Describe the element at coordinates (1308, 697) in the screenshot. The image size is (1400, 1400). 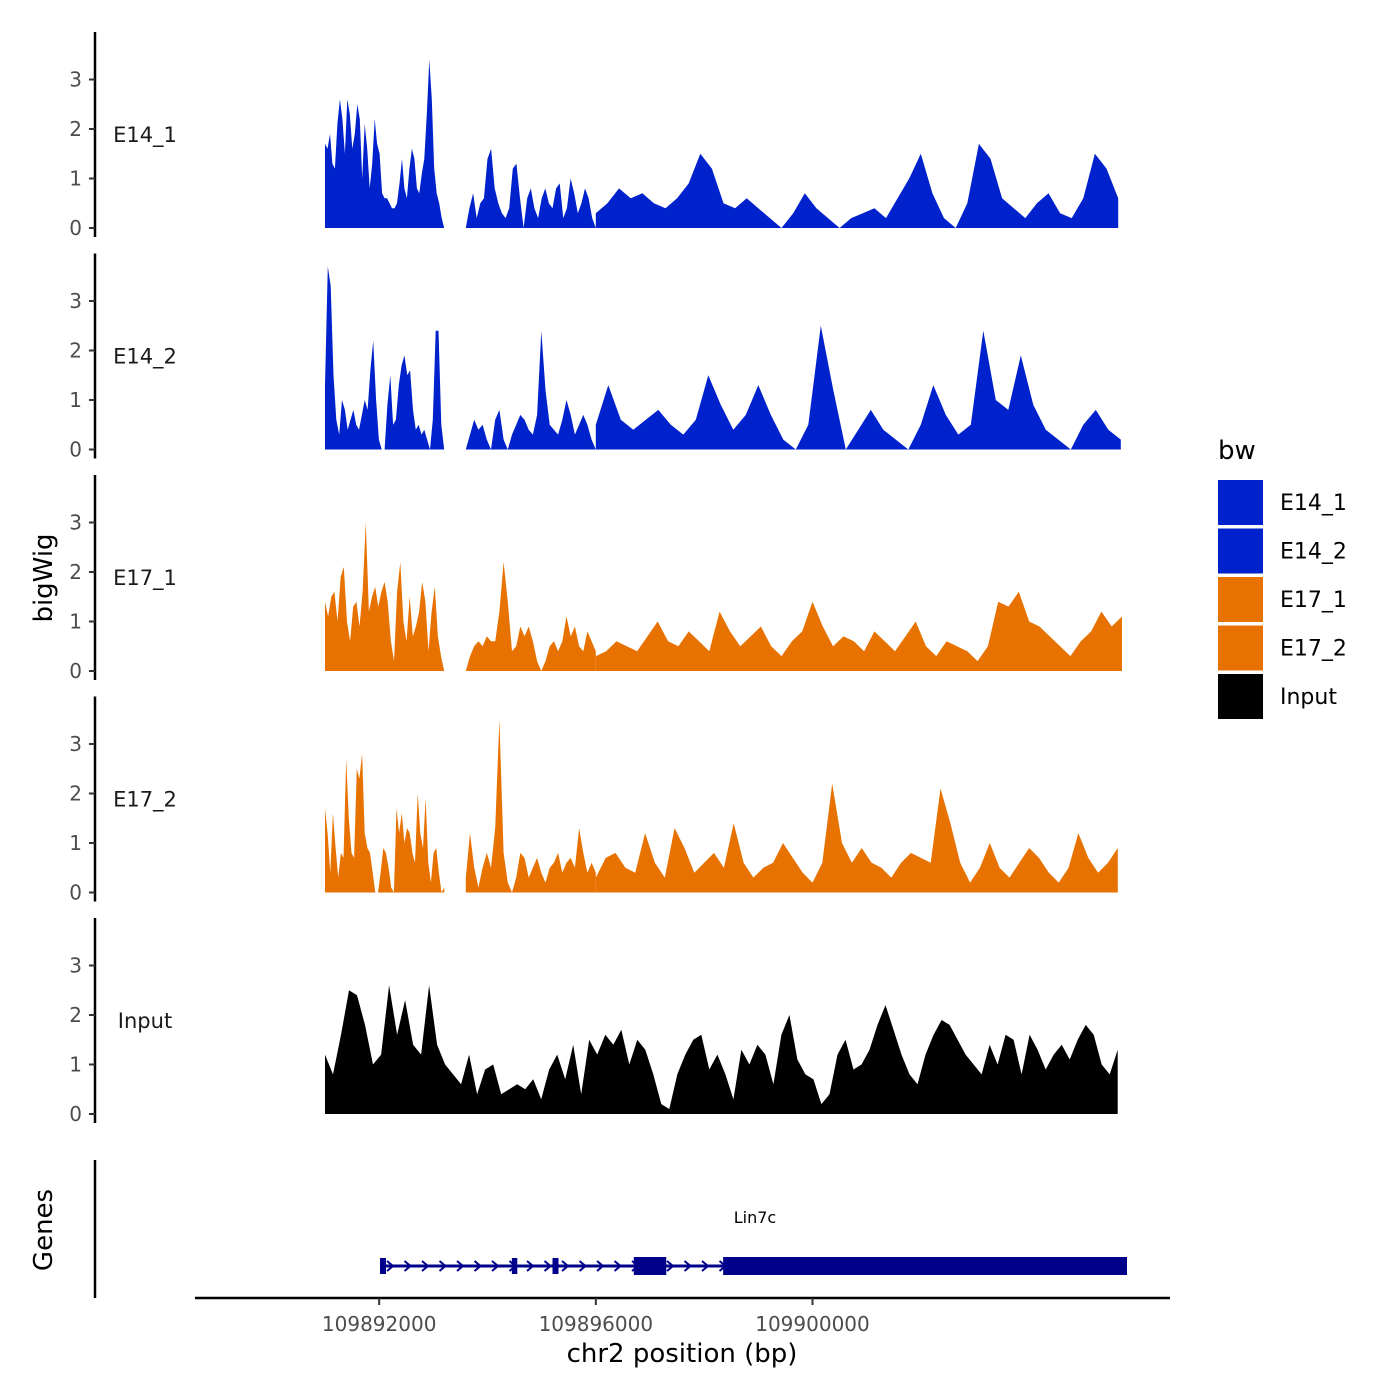
I see `legend-label: Input` at that location.